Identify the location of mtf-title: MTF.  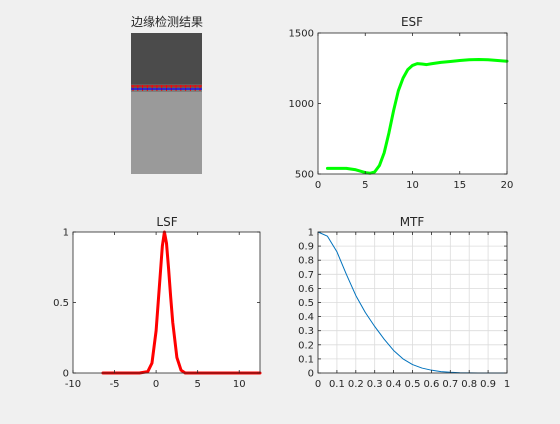
(412, 222).